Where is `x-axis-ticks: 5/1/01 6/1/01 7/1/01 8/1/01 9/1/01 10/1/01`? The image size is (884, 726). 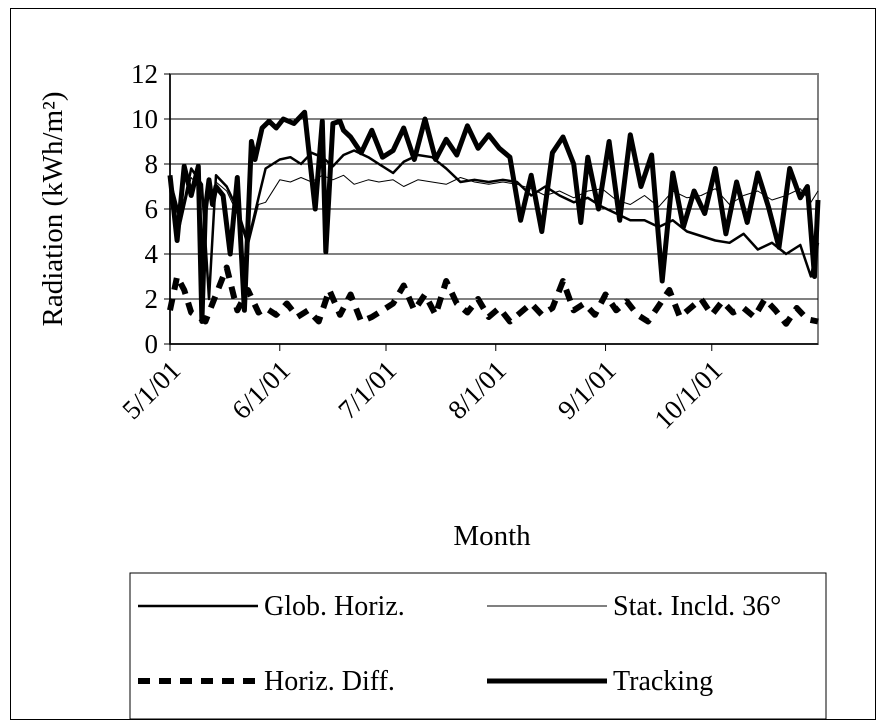 x-axis-ticks: 5/1/01 6/1/01 7/1/01 8/1/01 9/1/01 10/1/01 is located at coordinates (422, 389).